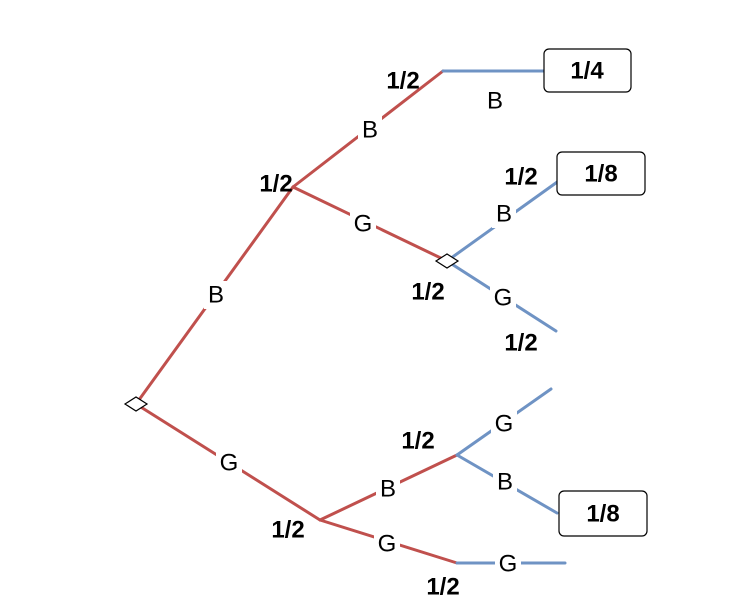 The image size is (748, 604). Describe the element at coordinates (442, 587) in the screenshot. I see `prob-gg: 1/2` at that location.